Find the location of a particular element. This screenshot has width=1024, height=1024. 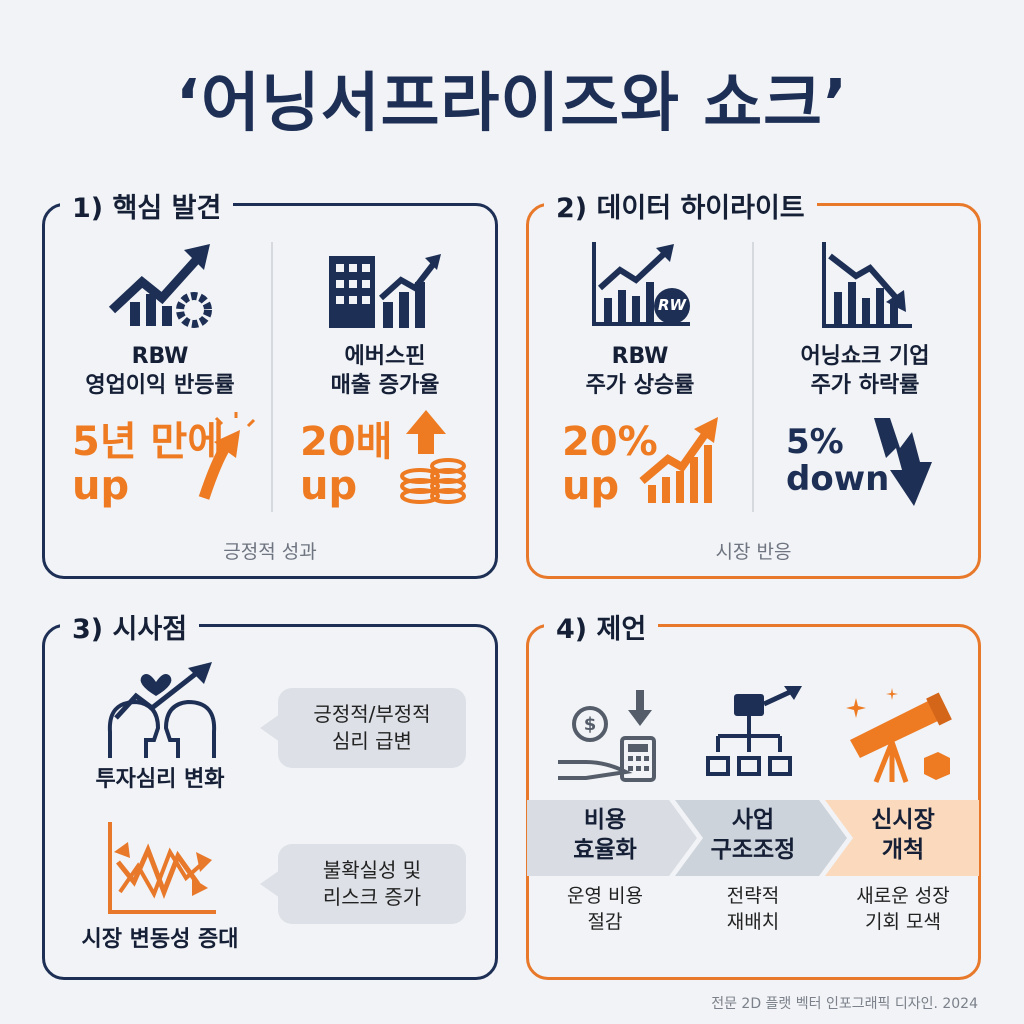

panel-heading: 1) 핵심 발견 is located at coordinates (147, 205).